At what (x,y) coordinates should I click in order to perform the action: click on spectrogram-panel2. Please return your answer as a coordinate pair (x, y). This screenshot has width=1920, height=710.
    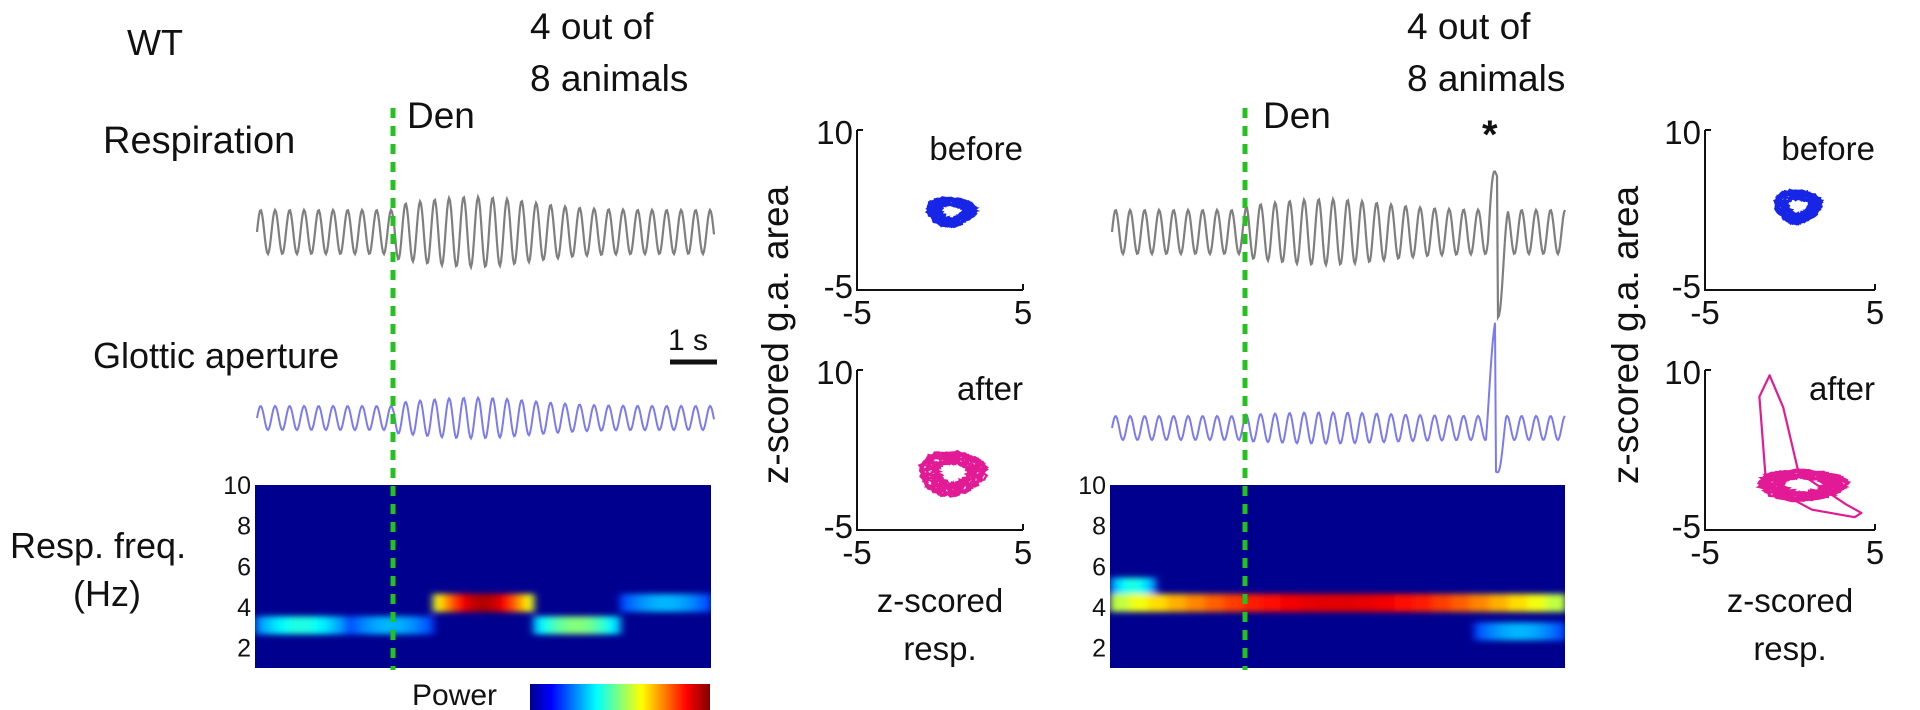
    Looking at the image, I should click on (1337, 576).